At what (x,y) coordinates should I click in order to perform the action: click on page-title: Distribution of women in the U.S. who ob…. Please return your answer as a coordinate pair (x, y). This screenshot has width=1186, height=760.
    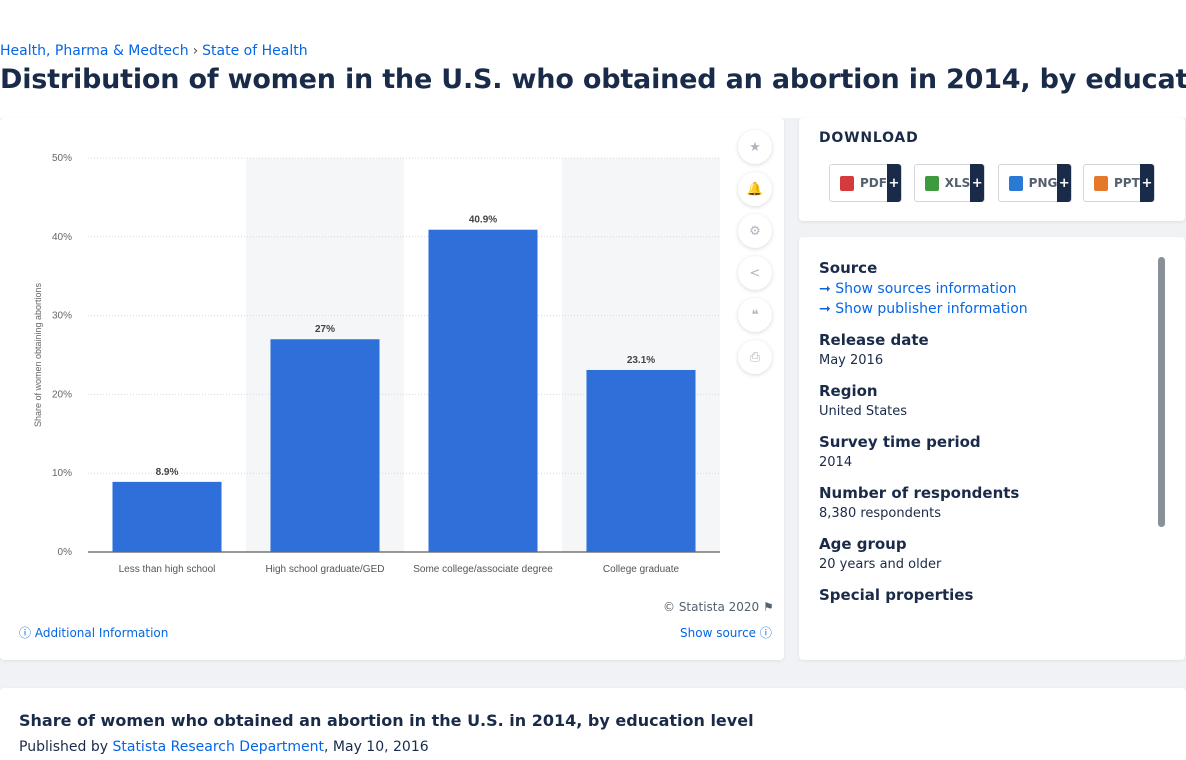
    Looking at the image, I should click on (593, 79).